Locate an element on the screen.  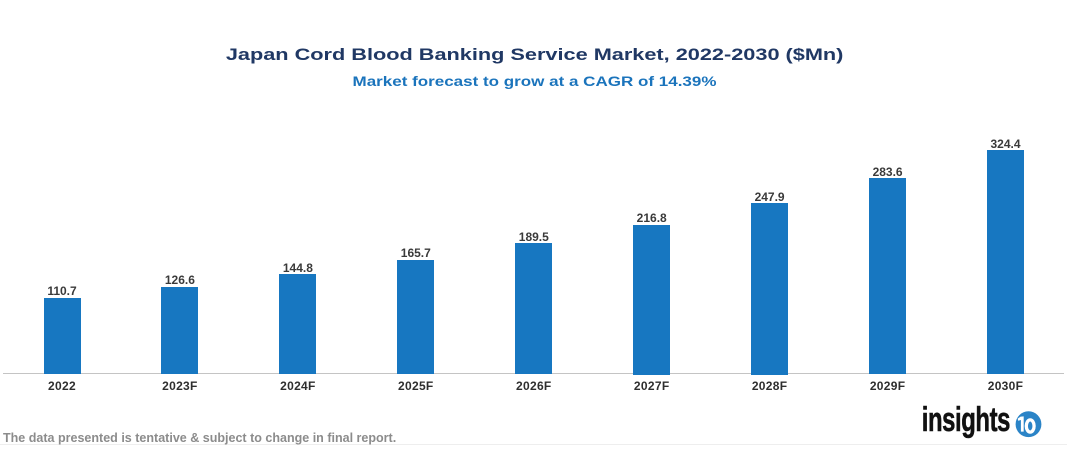
svg-text: insights is located at coordinates (966, 420).